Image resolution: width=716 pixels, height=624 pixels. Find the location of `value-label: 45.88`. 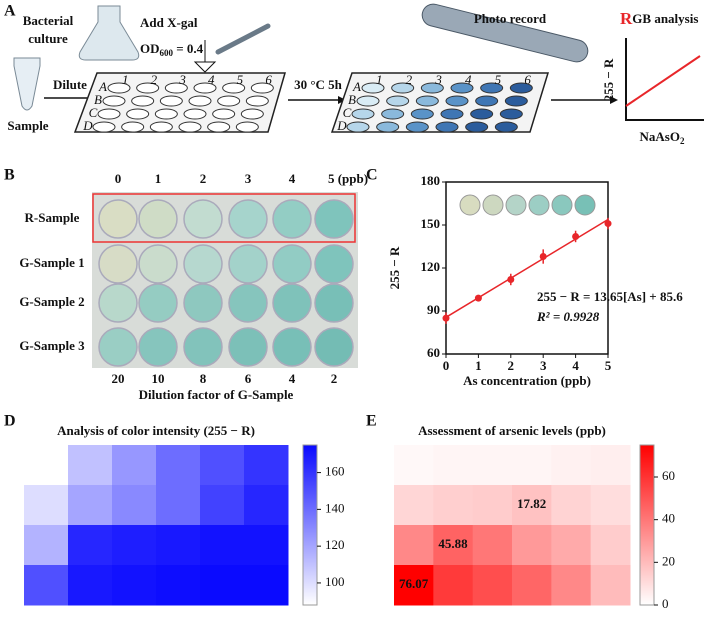

value-label: 45.88 is located at coordinates (453, 543).